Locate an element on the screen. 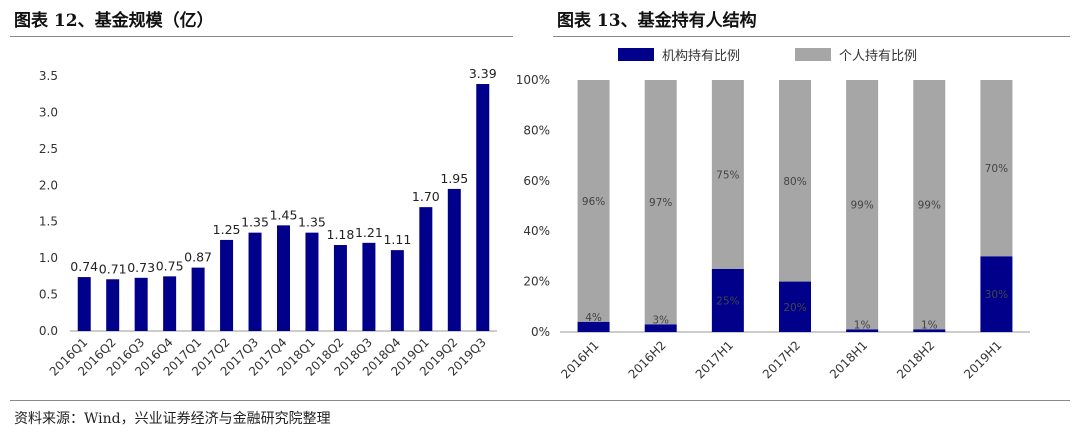  personal-label: 96% is located at coordinates (593, 202).